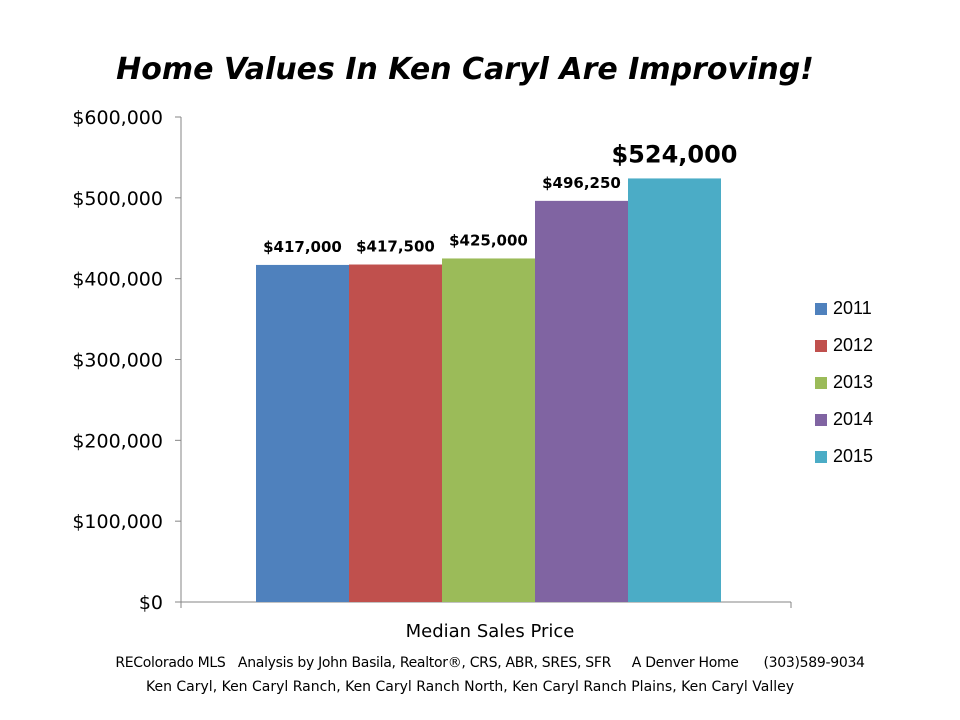 The image size is (960, 720). I want to click on legend-item-2015: 2015, so click(844, 456).